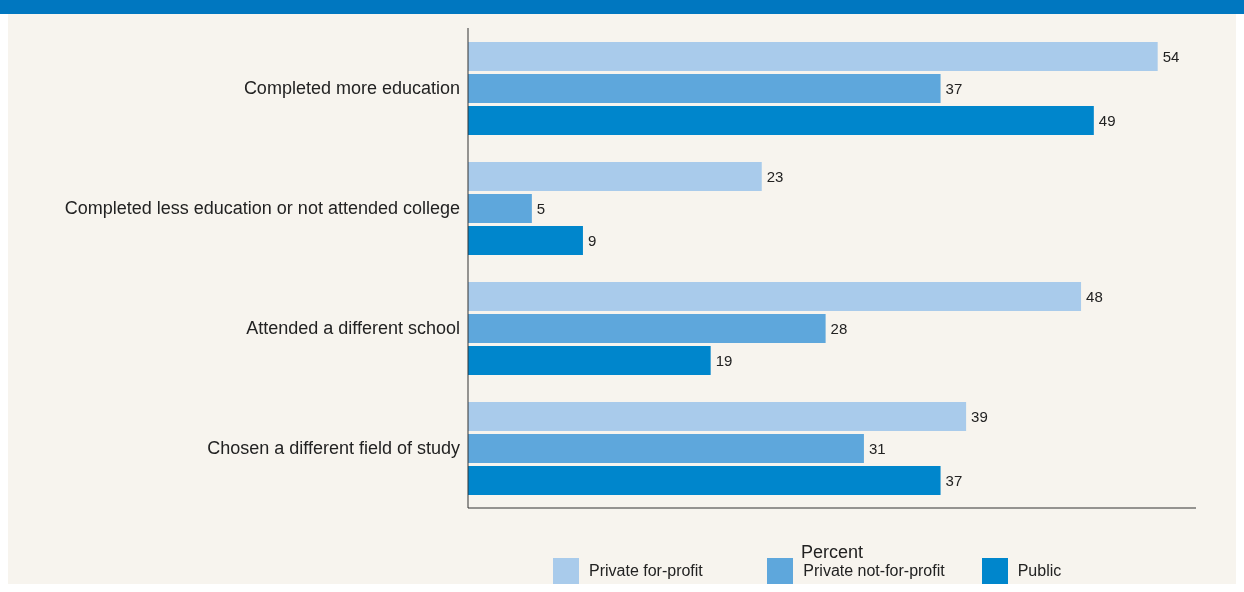 This screenshot has width=1244, height=592. I want to click on legend-label: Private not-for-profit, so click(874, 571).